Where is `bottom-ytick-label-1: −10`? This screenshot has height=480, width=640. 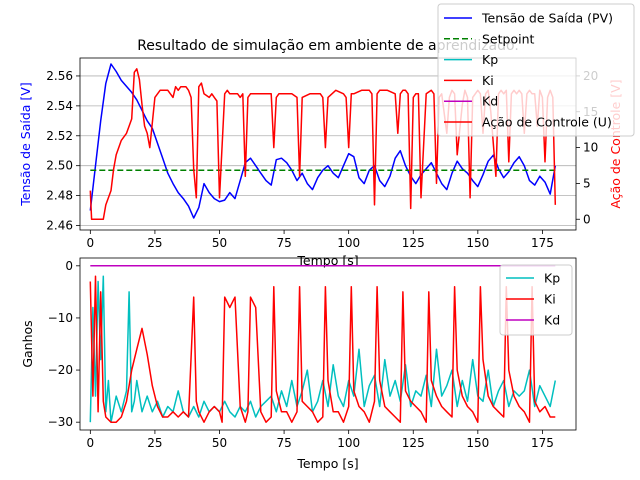 bottom-ytick-label-1: −10 is located at coordinates (60, 318).